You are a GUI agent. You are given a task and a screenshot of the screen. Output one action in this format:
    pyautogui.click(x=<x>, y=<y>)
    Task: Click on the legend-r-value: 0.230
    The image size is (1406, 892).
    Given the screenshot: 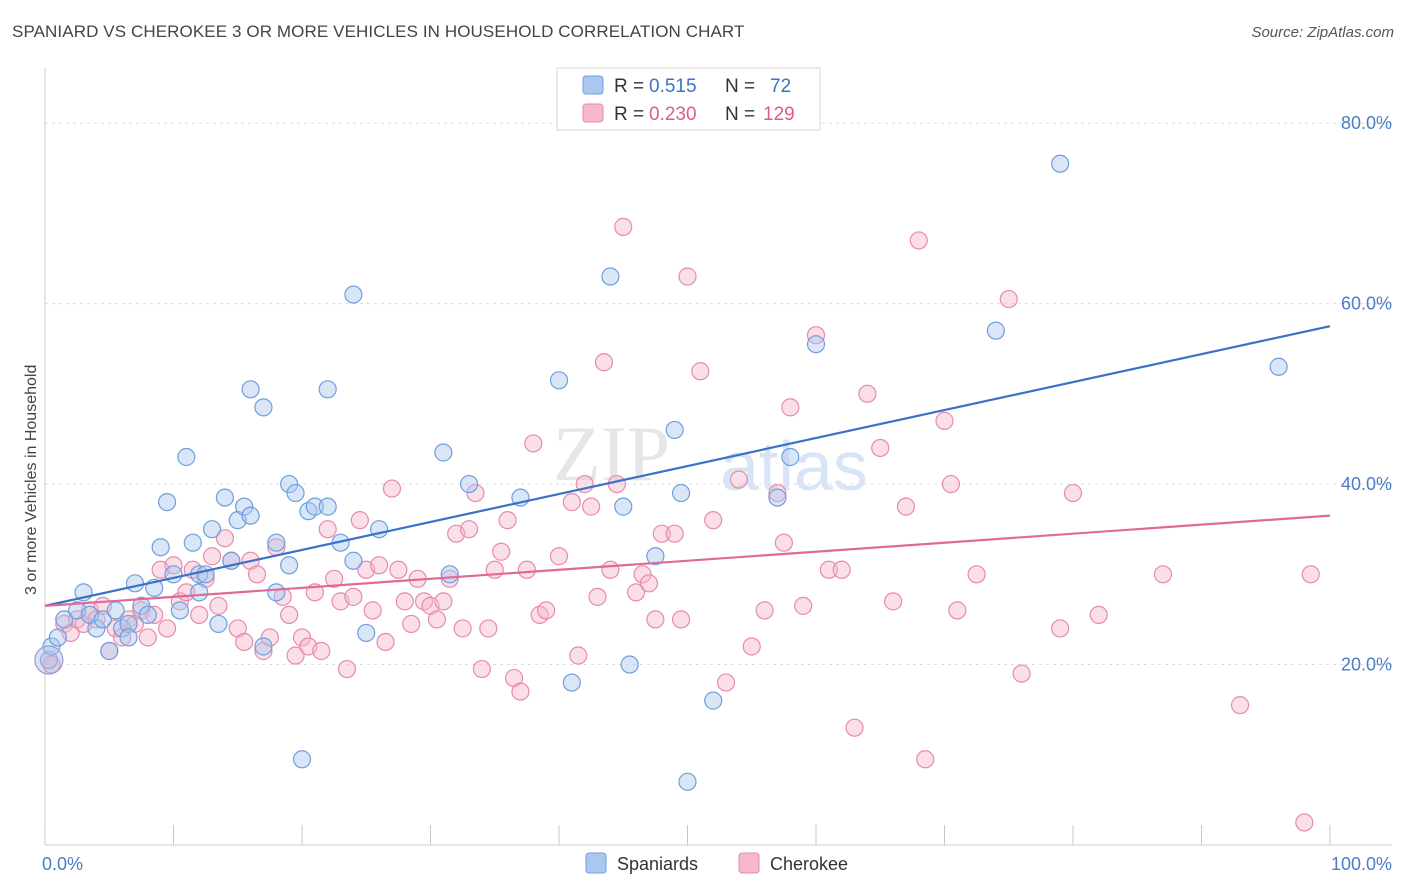 What is the action you would take?
    pyautogui.click(x=673, y=114)
    